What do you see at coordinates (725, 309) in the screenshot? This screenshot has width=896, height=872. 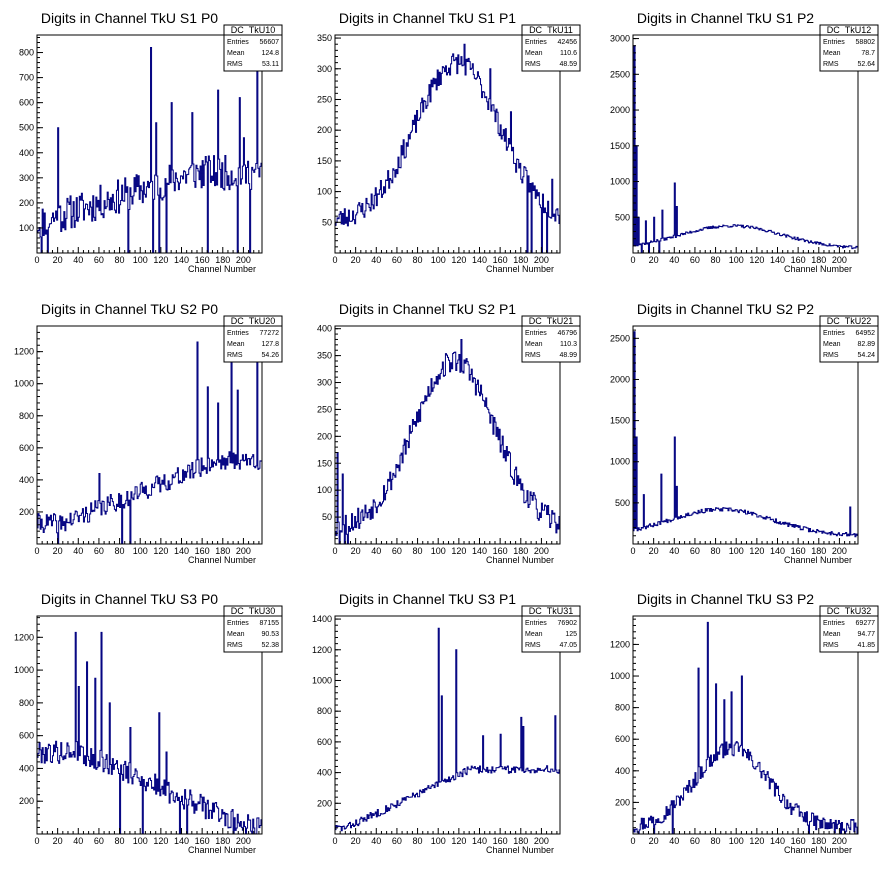 I see `chart-title: Digits in Channel TkU S2 P2` at bounding box center [725, 309].